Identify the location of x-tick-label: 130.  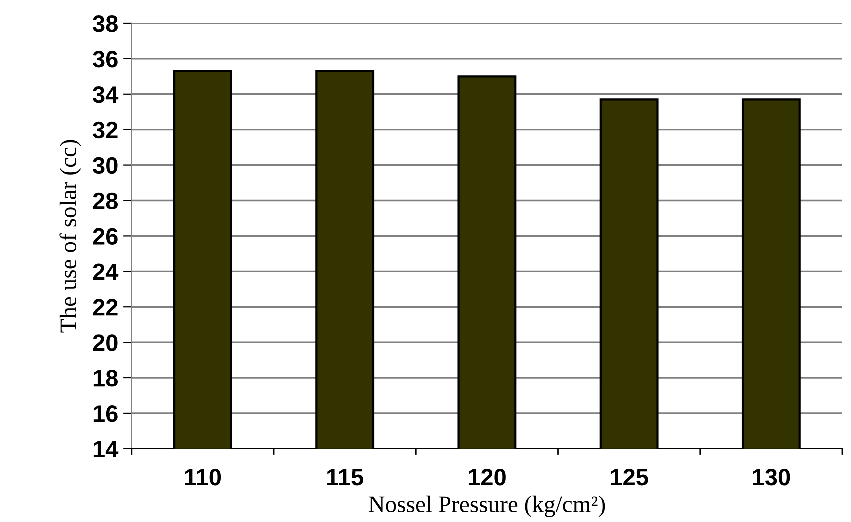
(771, 477).